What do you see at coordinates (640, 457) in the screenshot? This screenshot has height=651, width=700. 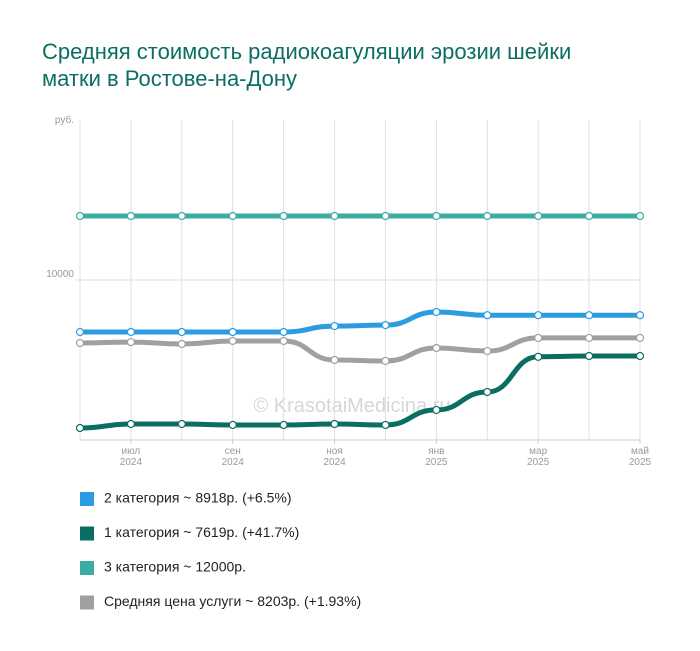 I see `x-tick-label: май 2025` at bounding box center [640, 457].